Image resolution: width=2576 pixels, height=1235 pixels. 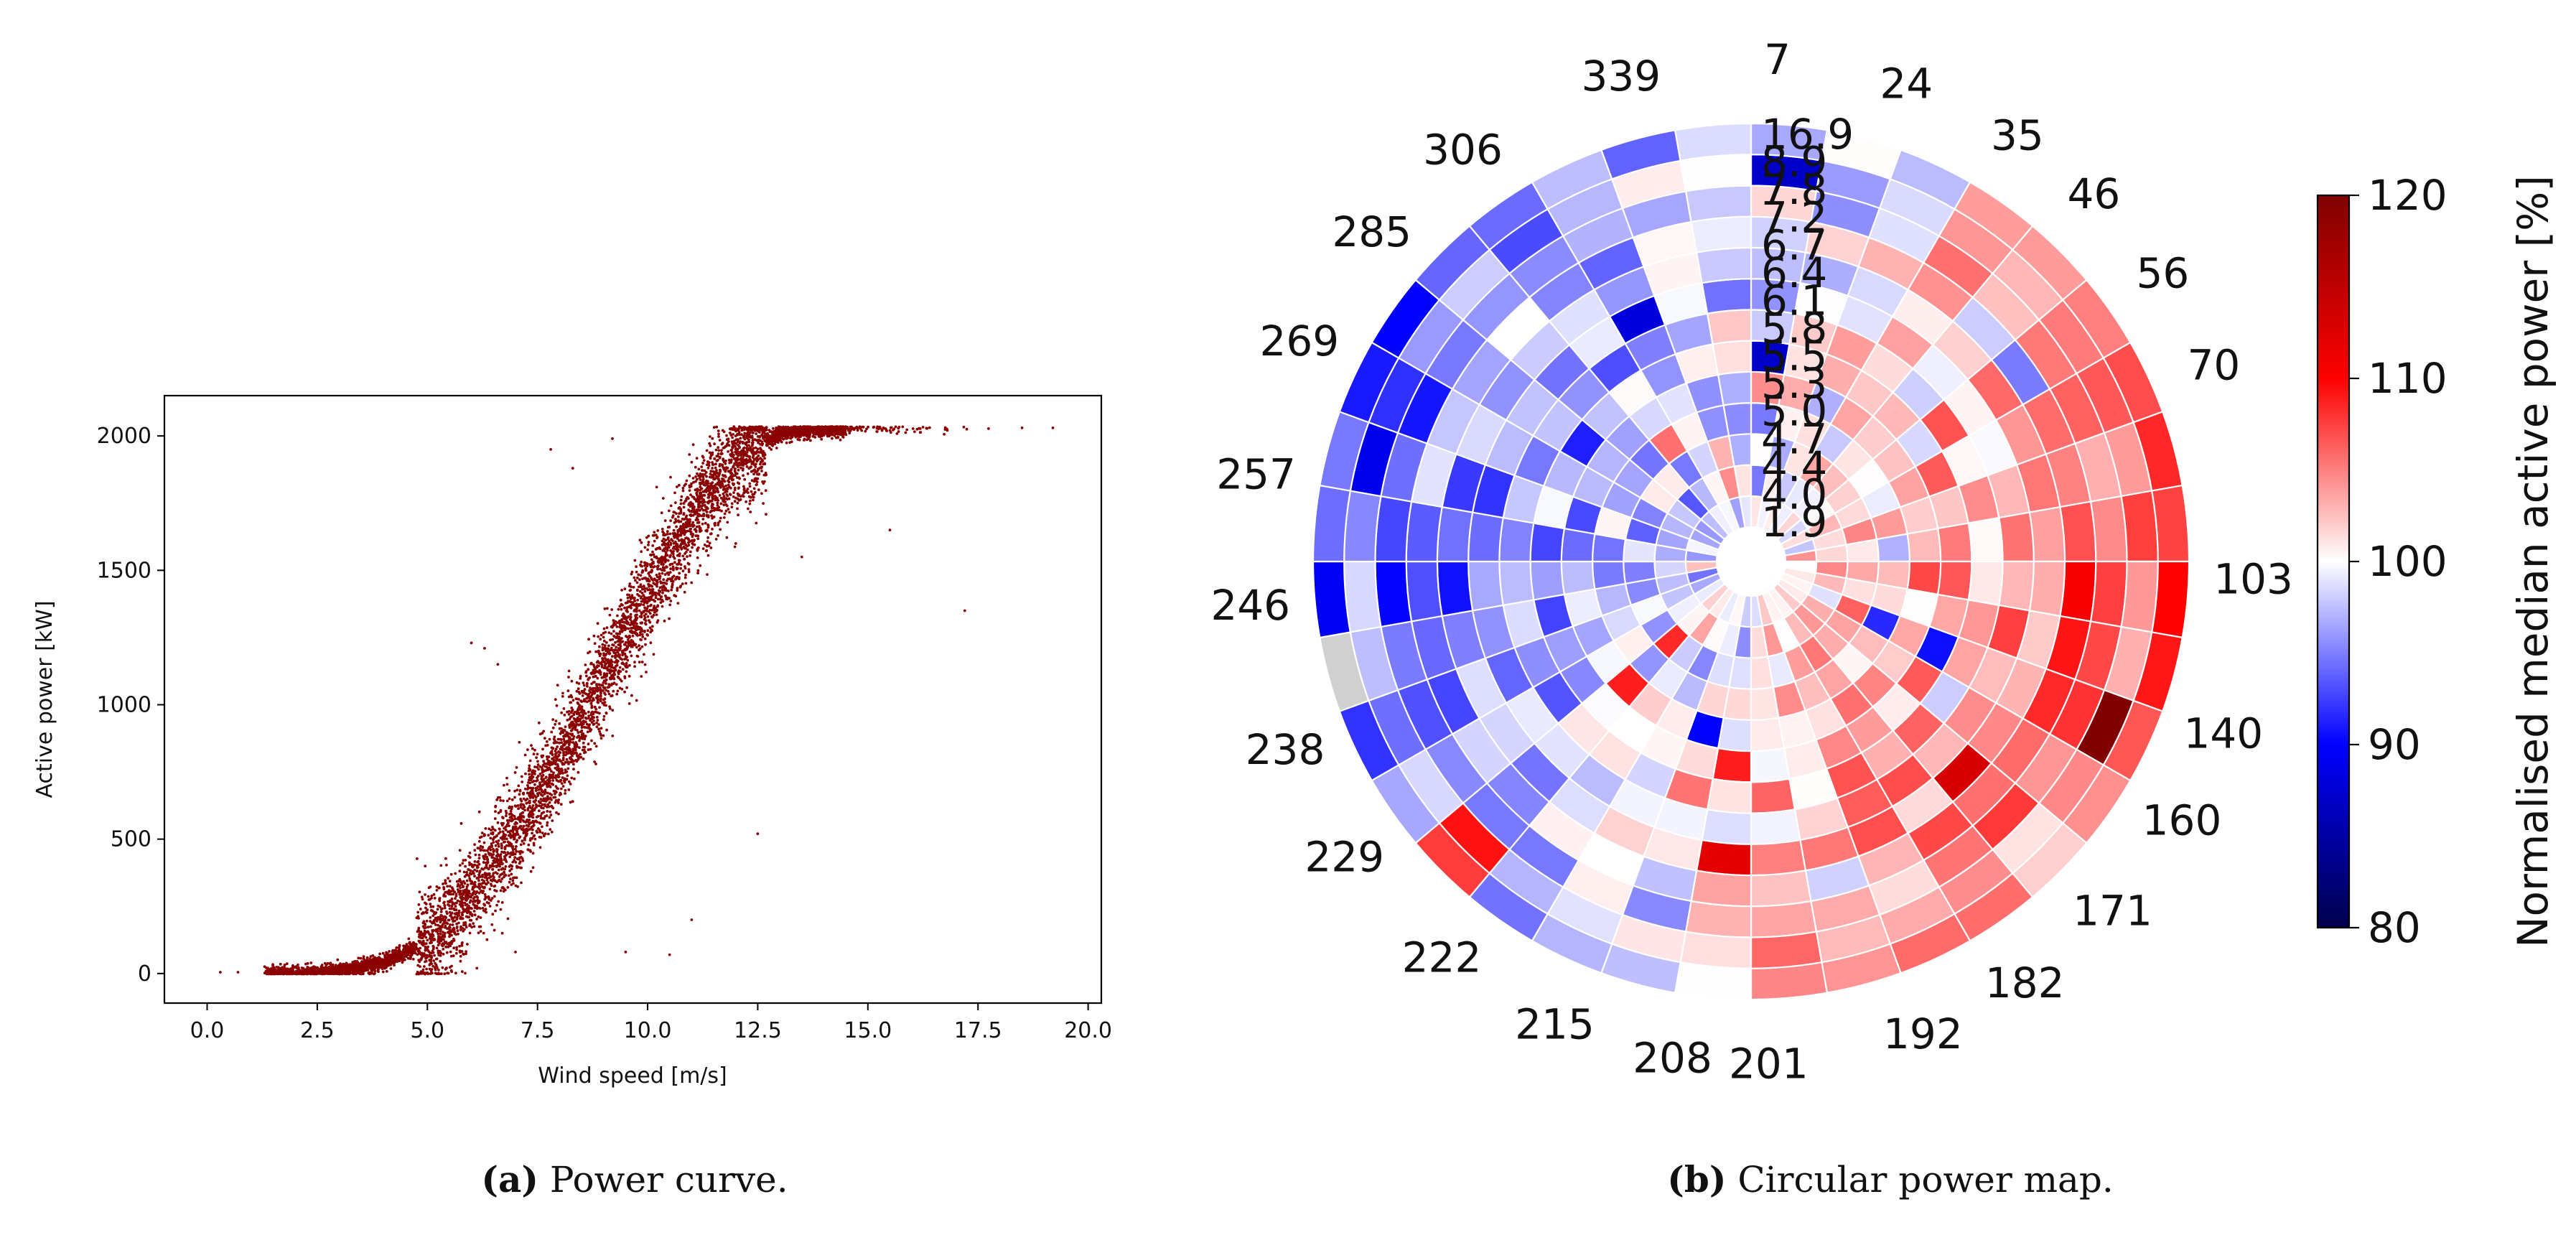 What do you see at coordinates (1285, 750) in the screenshot?
I see `angular-label: 238` at bounding box center [1285, 750].